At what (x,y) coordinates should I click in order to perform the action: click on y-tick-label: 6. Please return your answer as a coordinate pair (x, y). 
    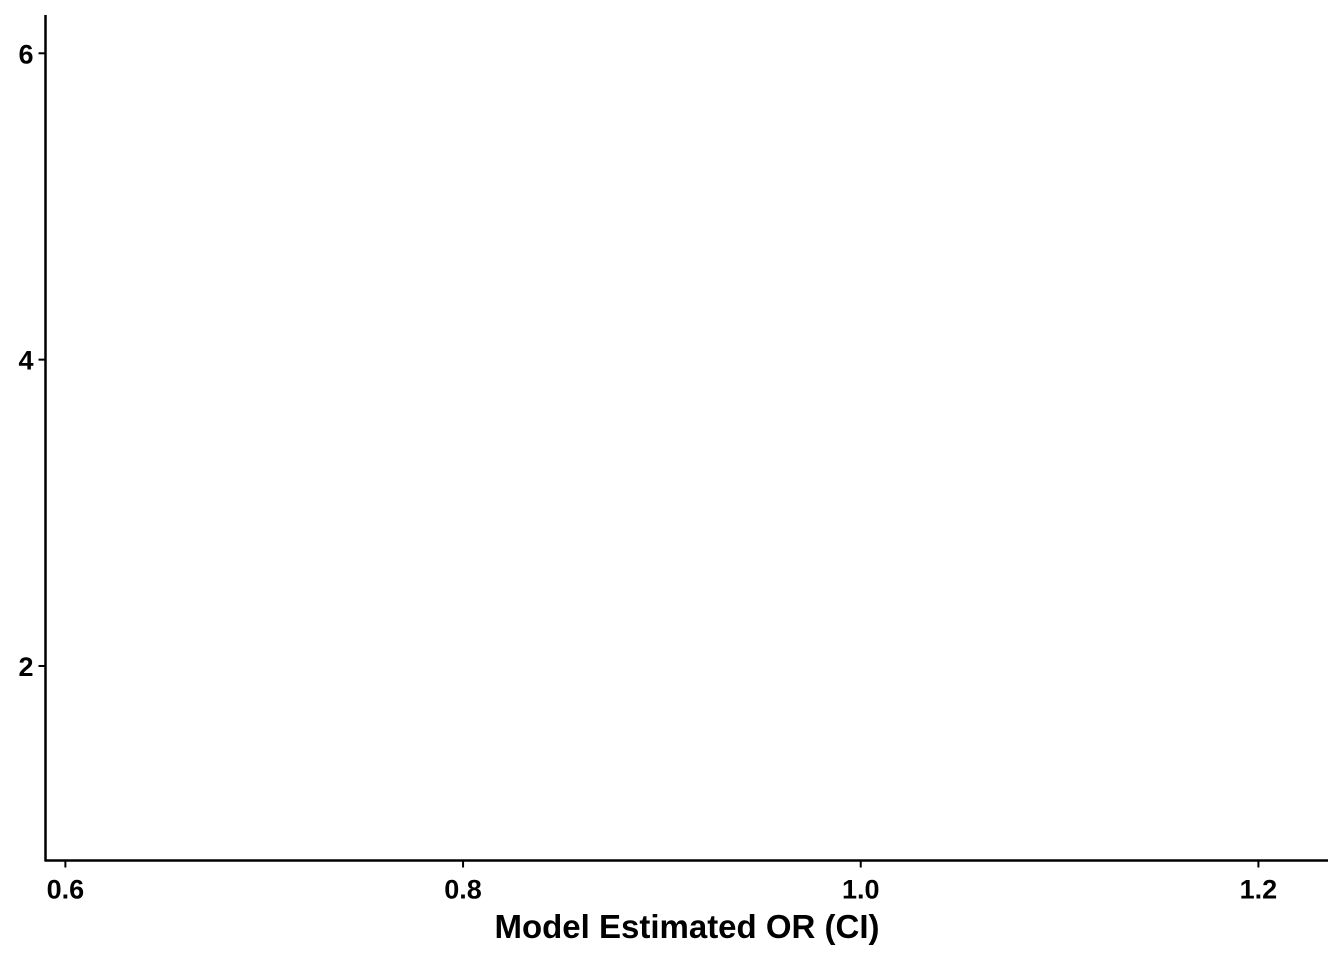
    Looking at the image, I should click on (25, 54).